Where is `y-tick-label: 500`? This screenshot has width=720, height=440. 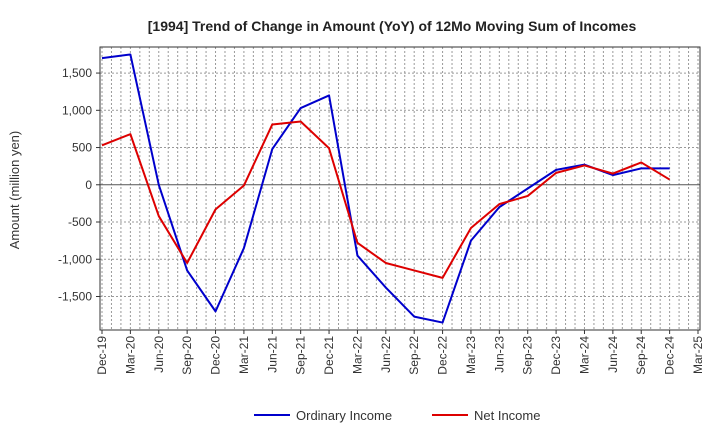 y-tick-label: 500 is located at coordinates (82, 148).